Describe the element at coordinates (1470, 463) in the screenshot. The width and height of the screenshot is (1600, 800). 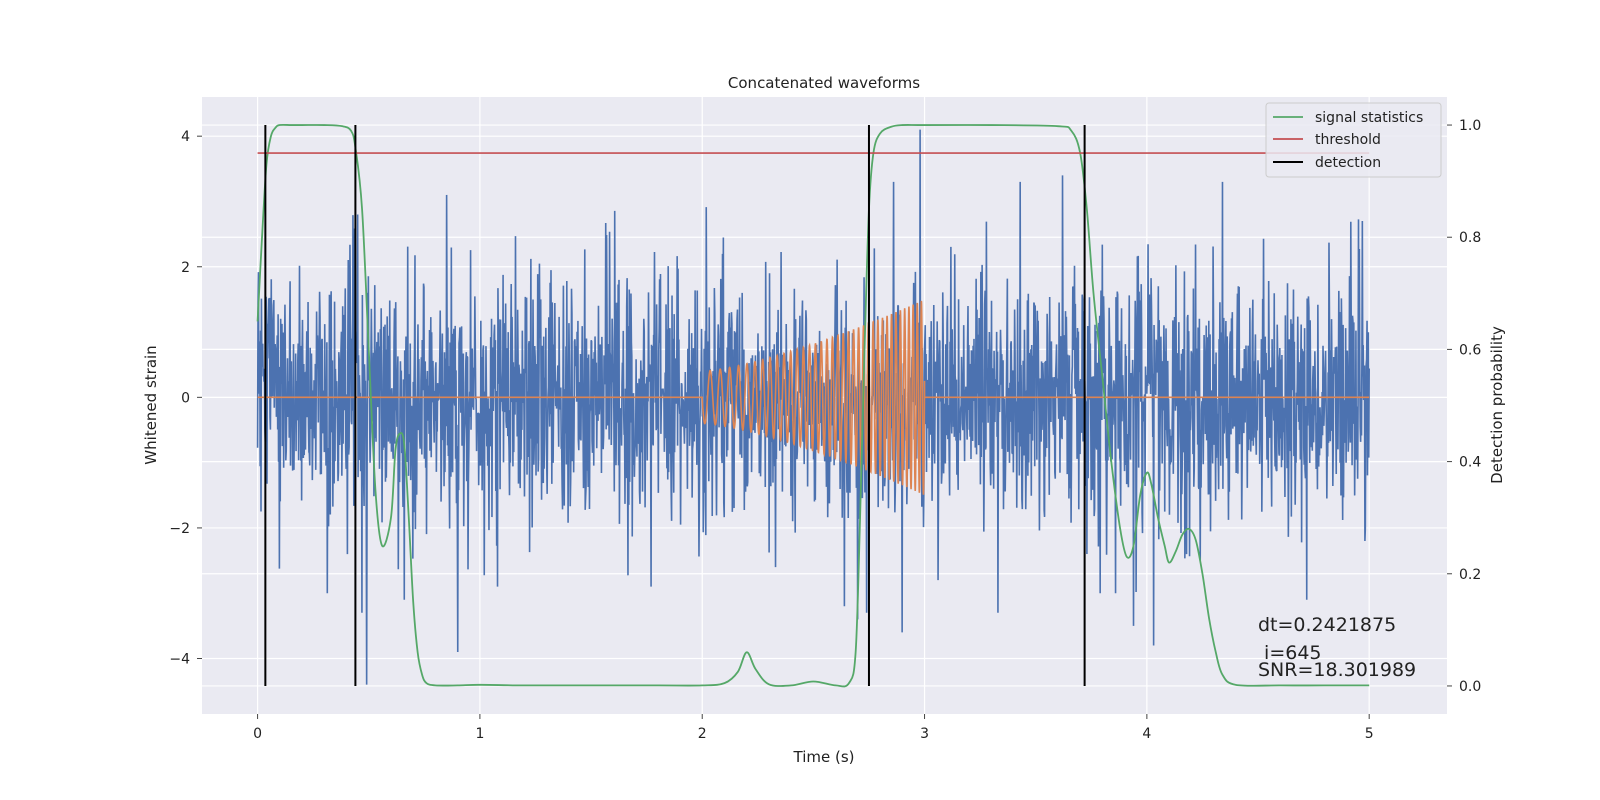
I see `y-right-tick-label: 0.4` at that location.